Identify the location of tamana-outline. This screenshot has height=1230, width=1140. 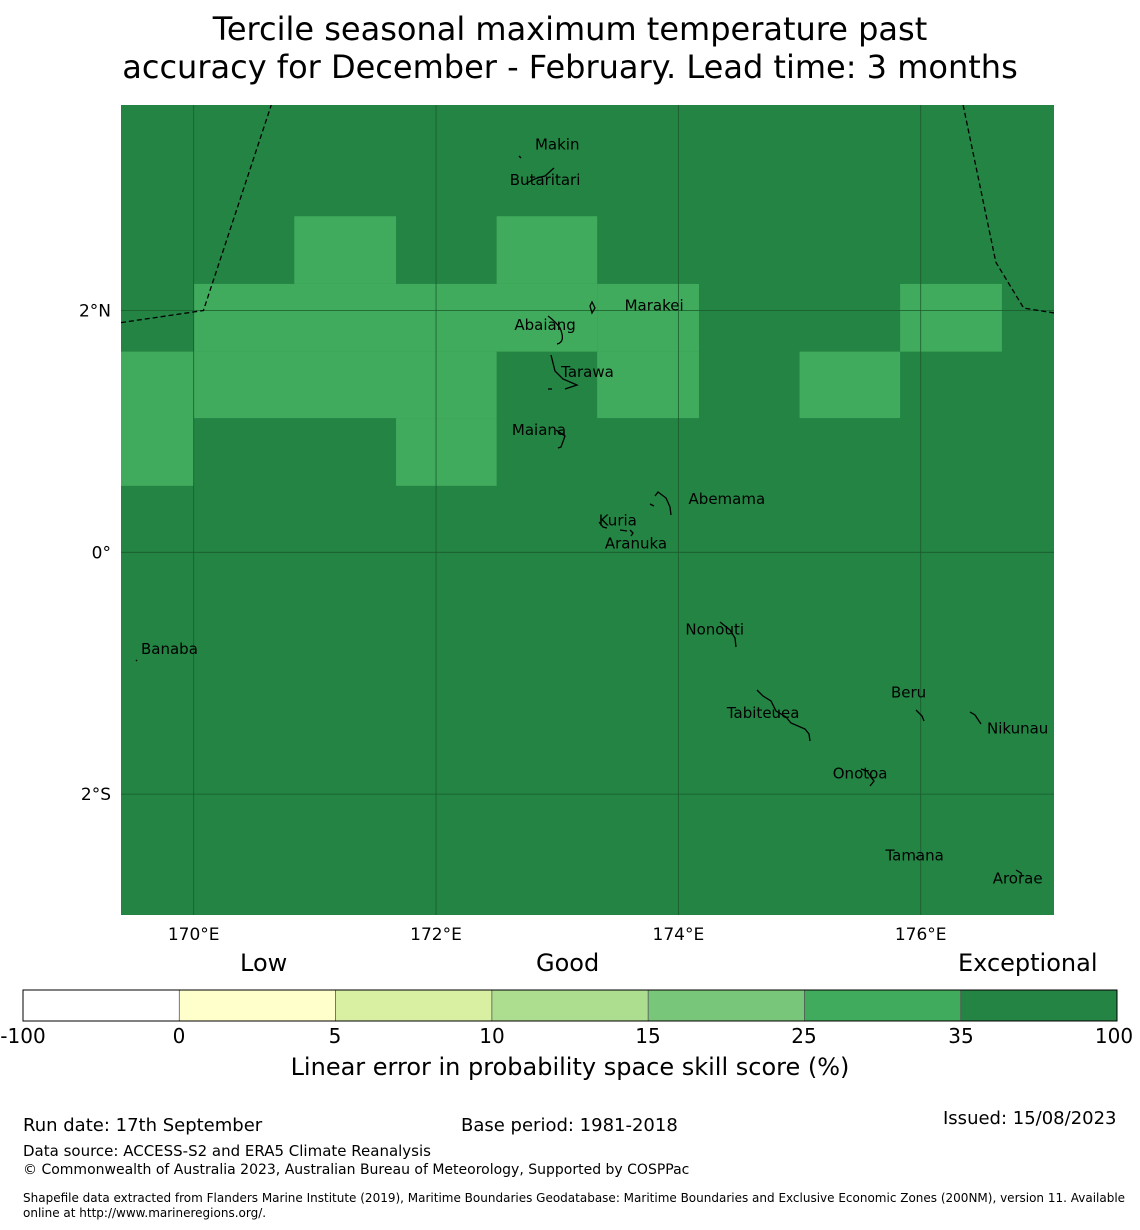
(917, 858).